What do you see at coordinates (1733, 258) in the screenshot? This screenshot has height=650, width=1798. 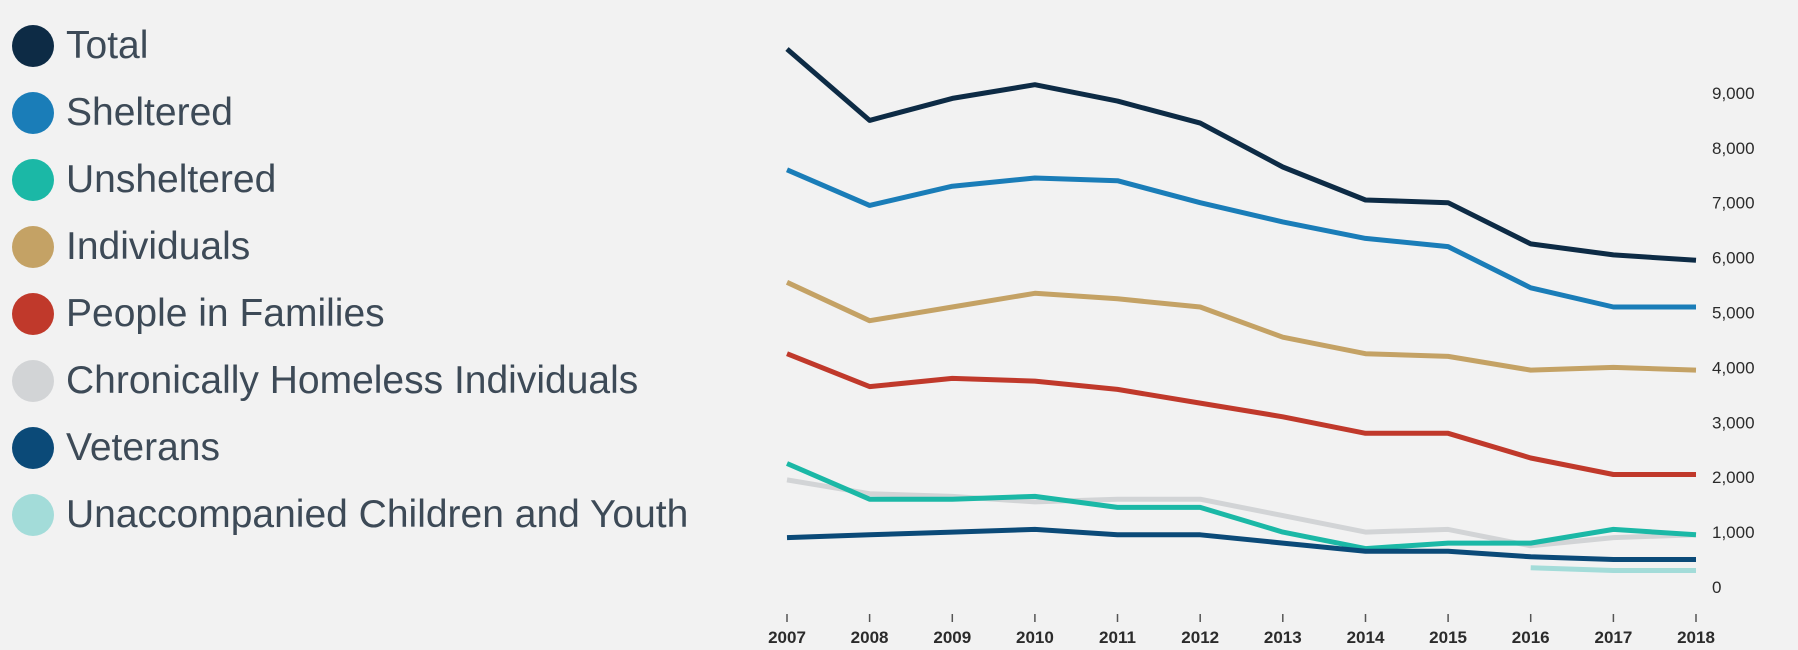 I see `y-tick-label: 6,000` at bounding box center [1733, 258].